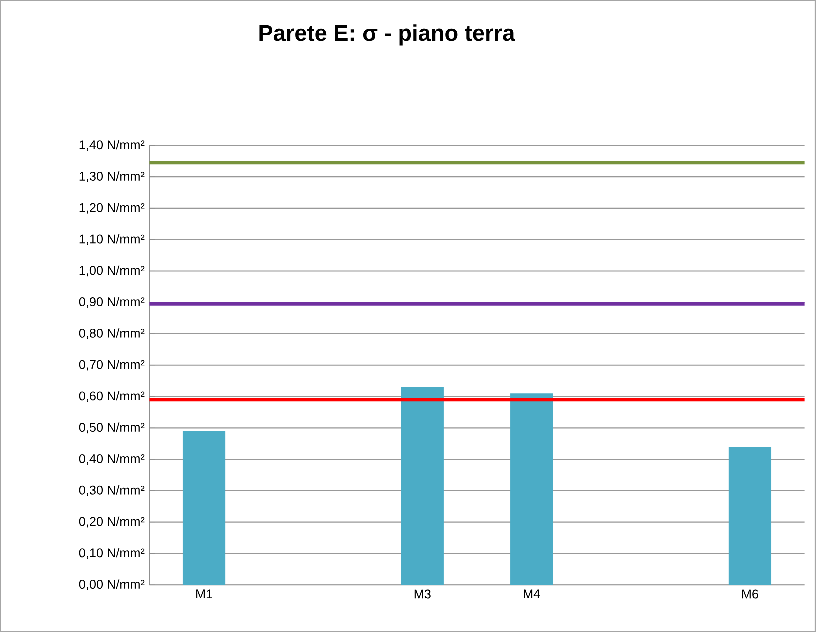  I want to click on y-tick-label: 1,10 N/mm², so click(112, 240).